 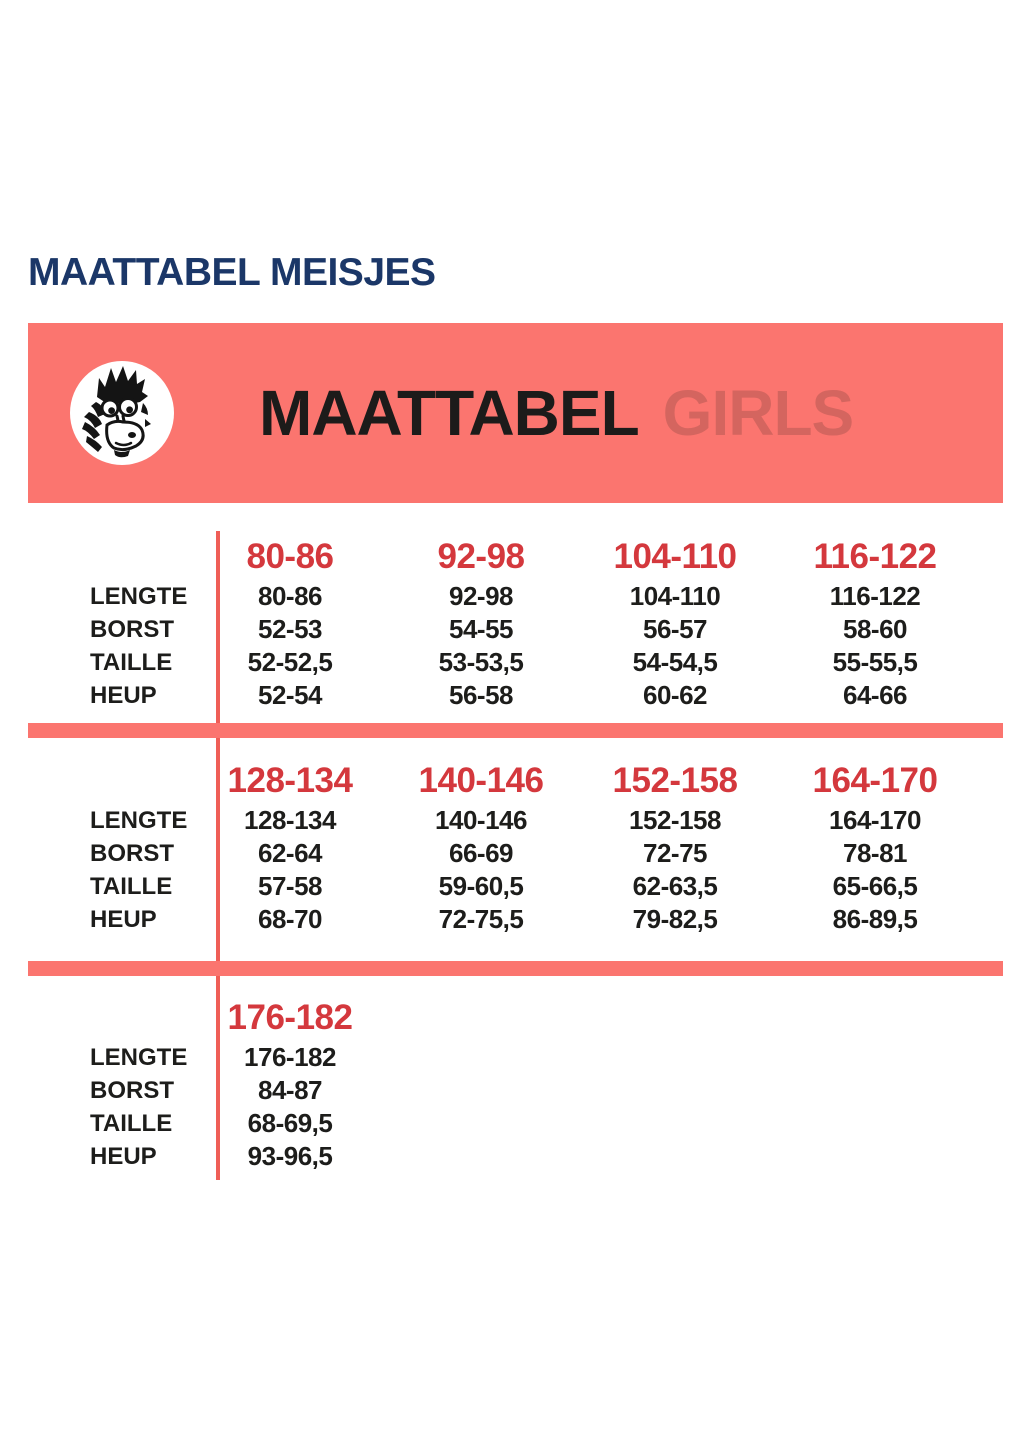 I want to click on size-value: 62-64, so click(x=290, y=853).